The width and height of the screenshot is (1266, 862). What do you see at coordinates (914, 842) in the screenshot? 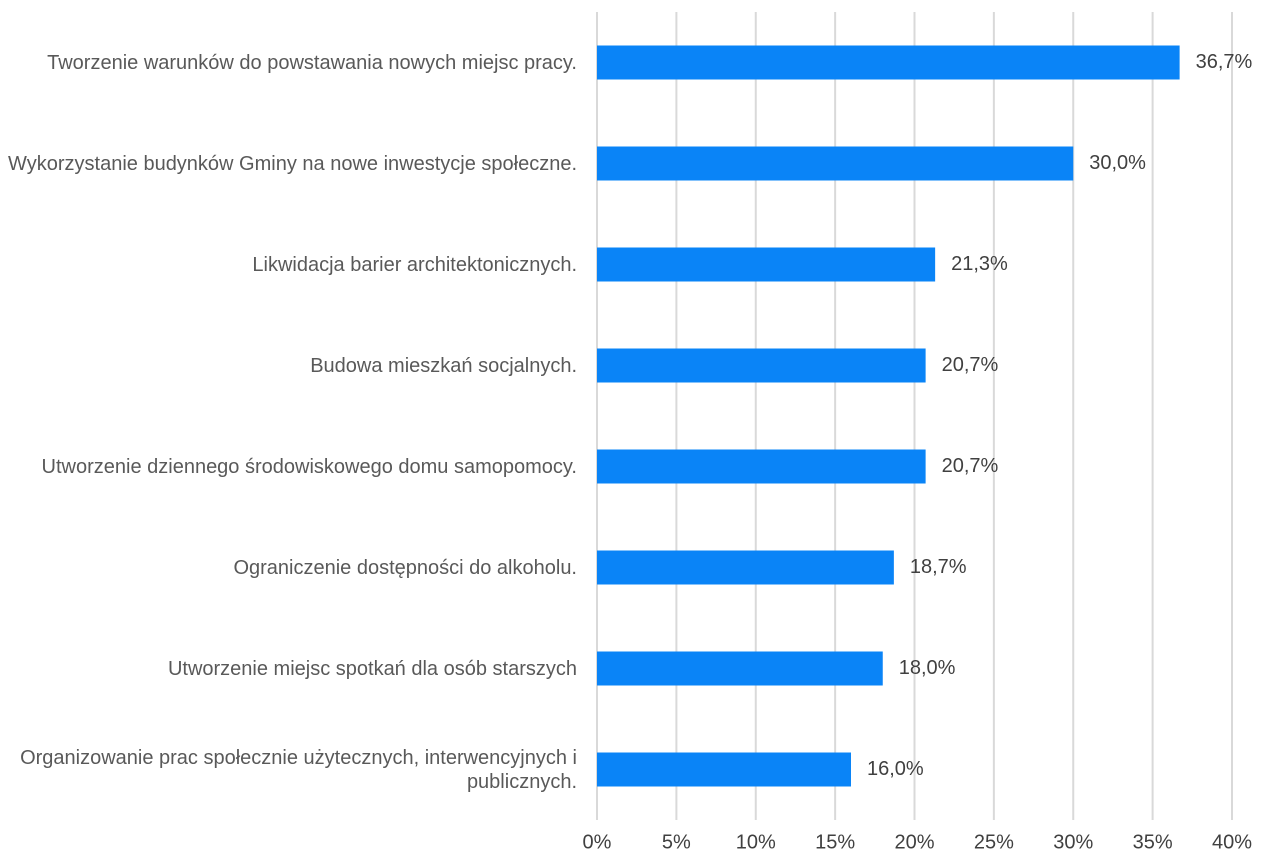
I see `x-tick-label: 20%` at bounding box center [914, 842].